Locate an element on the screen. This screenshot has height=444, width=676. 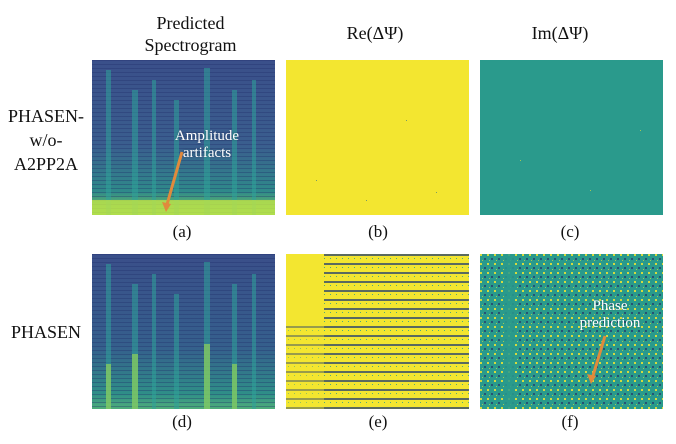
caption-d: (d) is located at coordinates (182, 421).